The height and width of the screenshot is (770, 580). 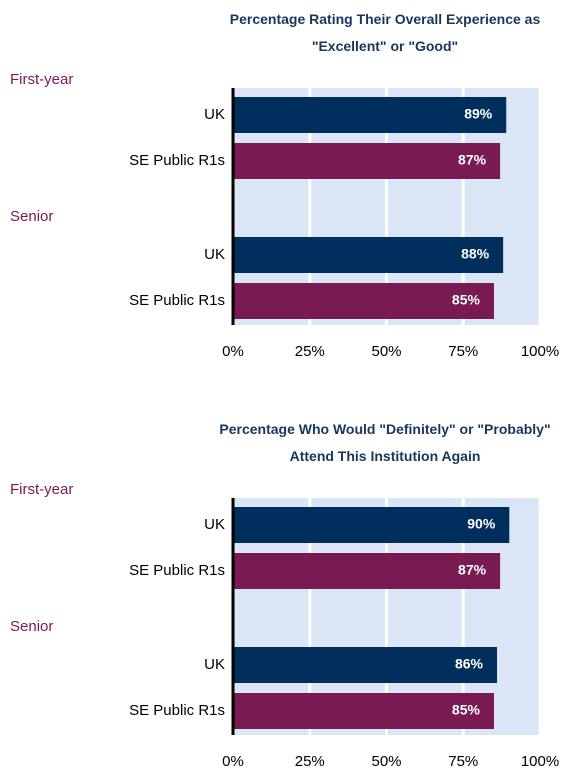 I want to click on value-label: 86%, so click(x=469, y=664).